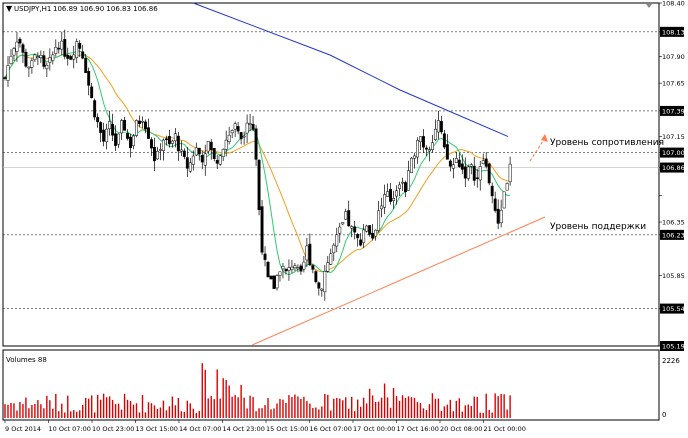 The image size is (688, 438). What do you see at coordinates (105, 9) in the screenshot?
I see `chart-header-ohlc: 106.89 106.90 106.83 106.86` at bounding box center [105, 9].